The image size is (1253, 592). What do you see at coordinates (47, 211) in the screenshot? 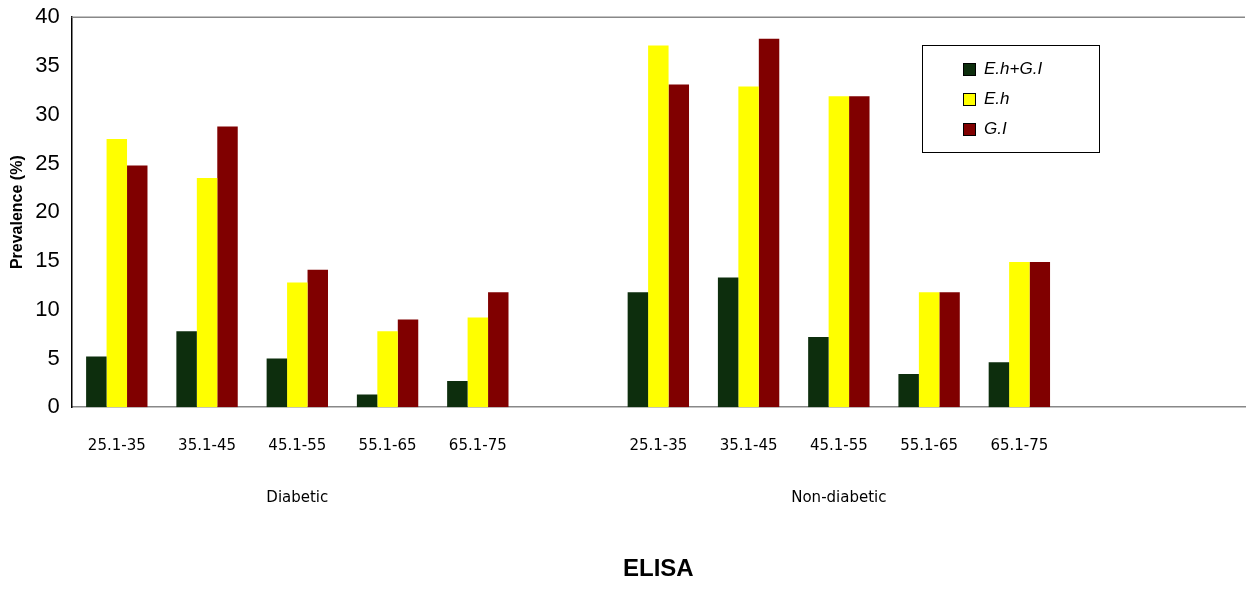
I see `y-tick-label: 20` at bounding box center [47, 211].